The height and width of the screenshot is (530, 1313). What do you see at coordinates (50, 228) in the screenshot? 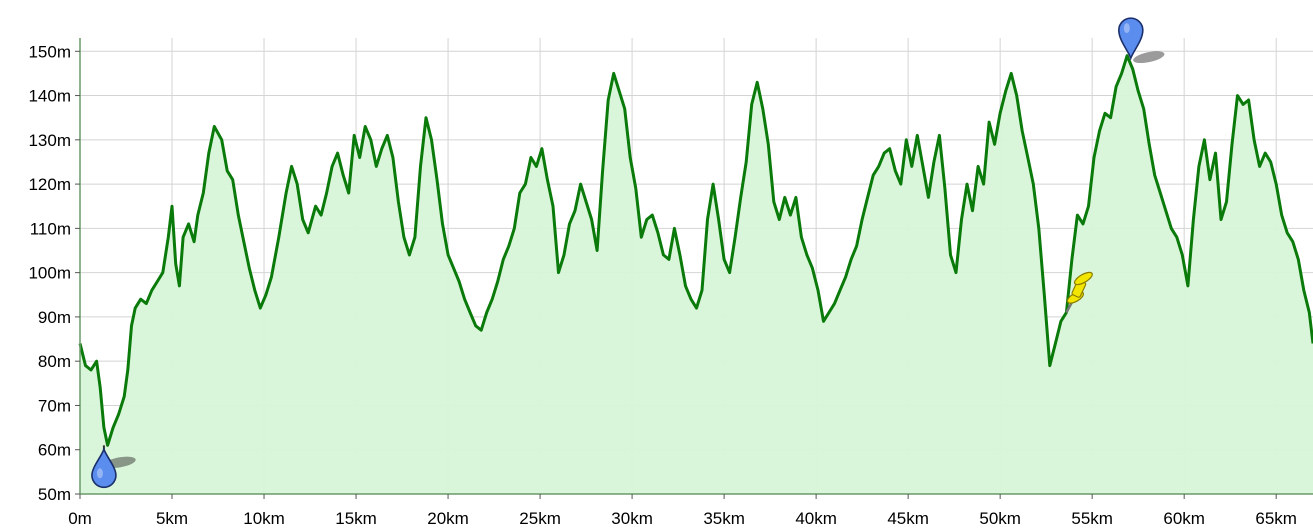
I see `y-tick-label: 110m` at bounding box center [50, 228].